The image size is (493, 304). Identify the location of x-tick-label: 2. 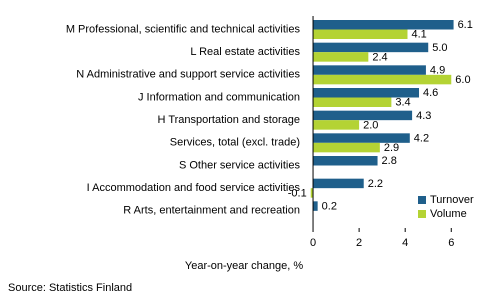
(359, 243).